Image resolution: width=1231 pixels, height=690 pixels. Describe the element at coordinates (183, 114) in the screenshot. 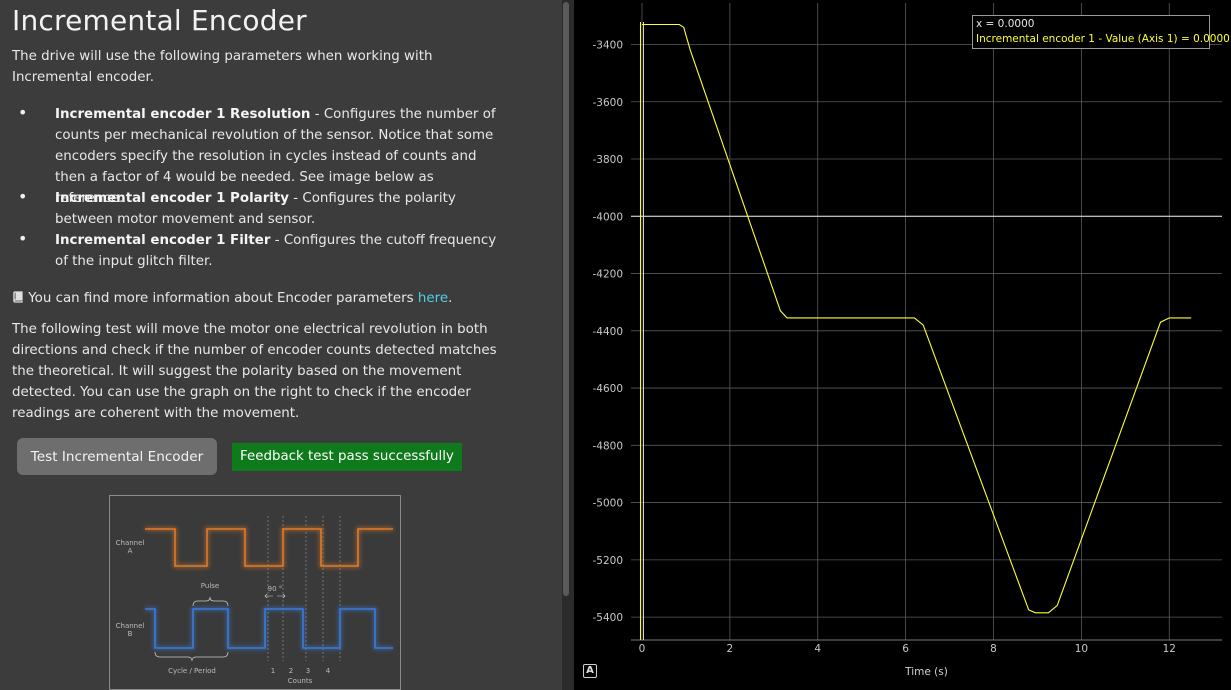

I see `bullet-term: Incremental encoder 1 Resolution` at that location.